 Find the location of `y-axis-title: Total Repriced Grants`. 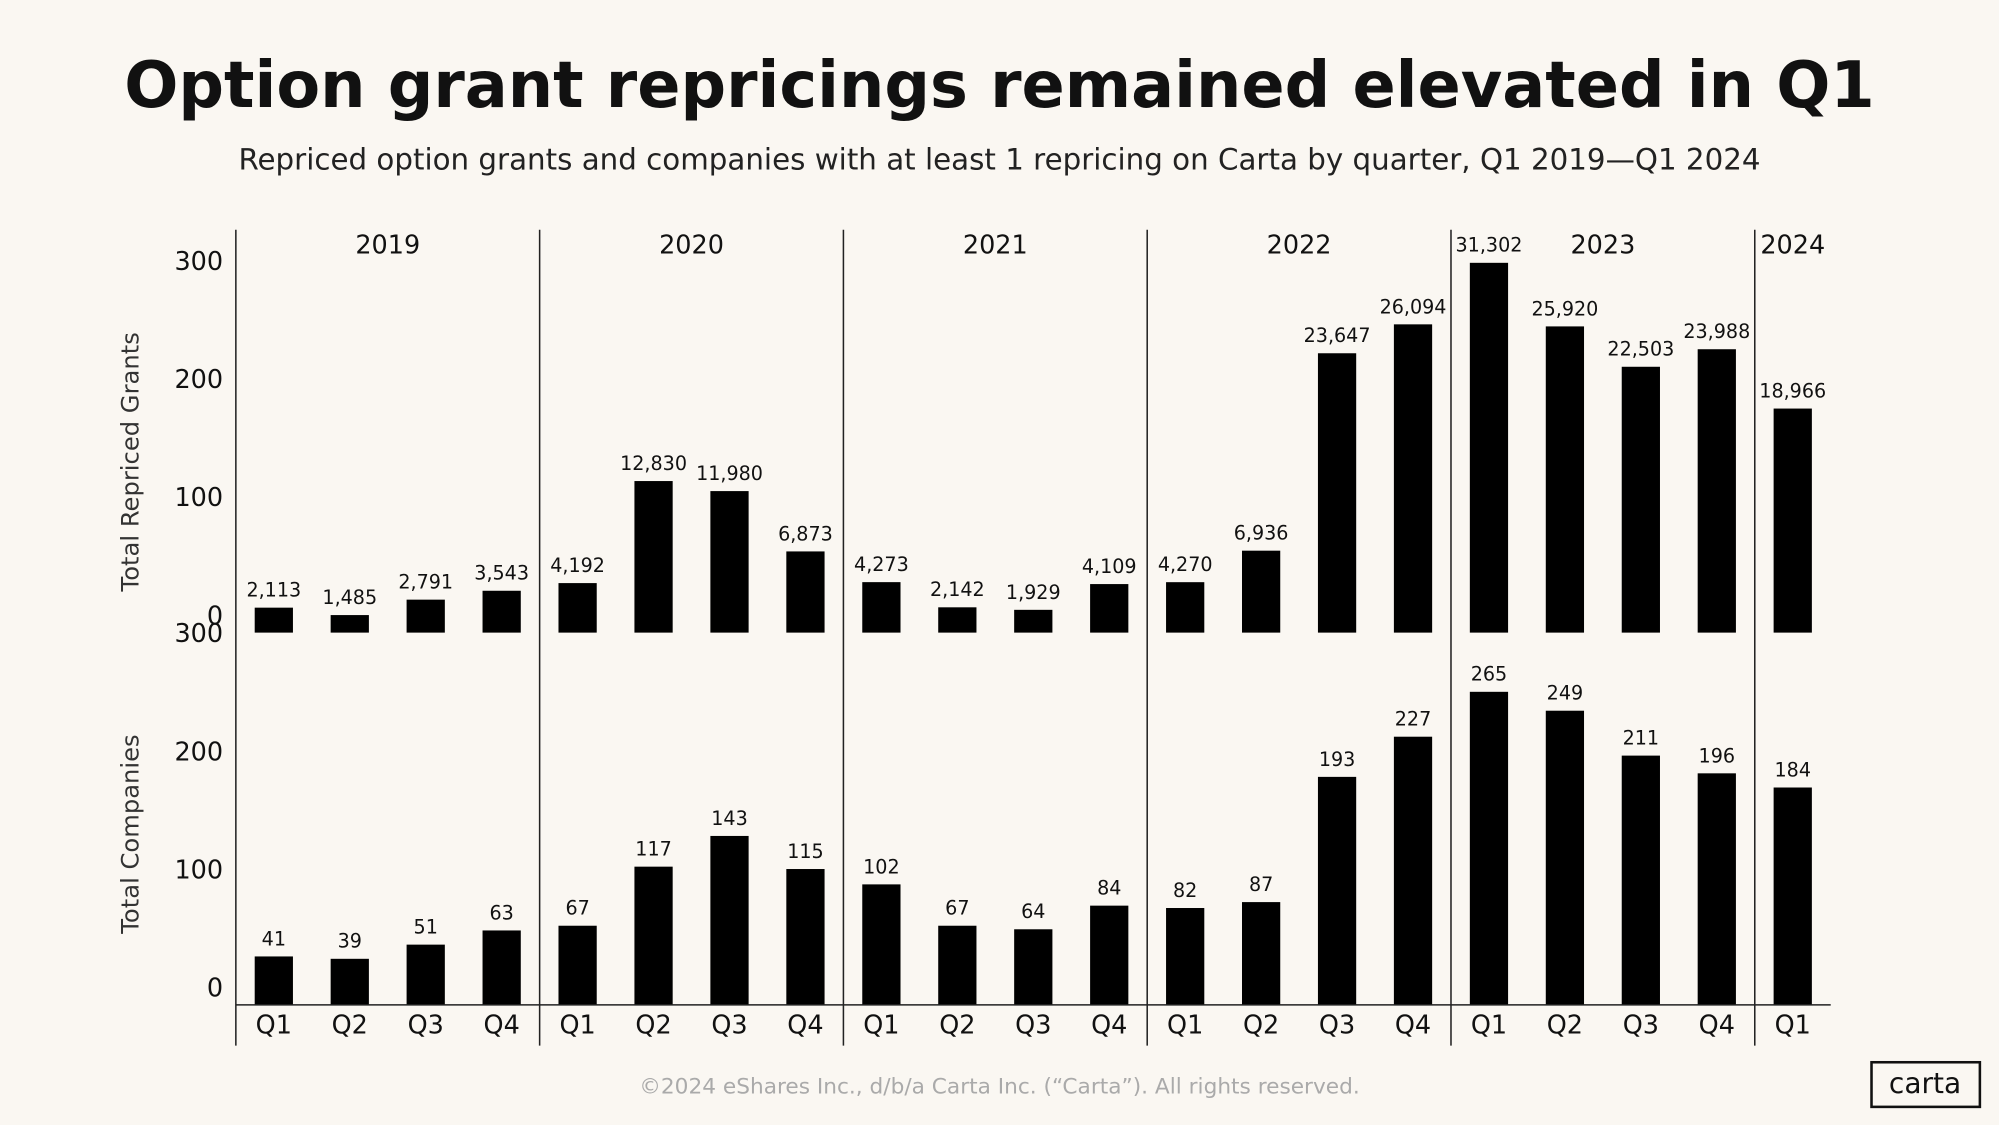

y-axis-title: Total Repriced Grants is located at coordinates (130, 462).